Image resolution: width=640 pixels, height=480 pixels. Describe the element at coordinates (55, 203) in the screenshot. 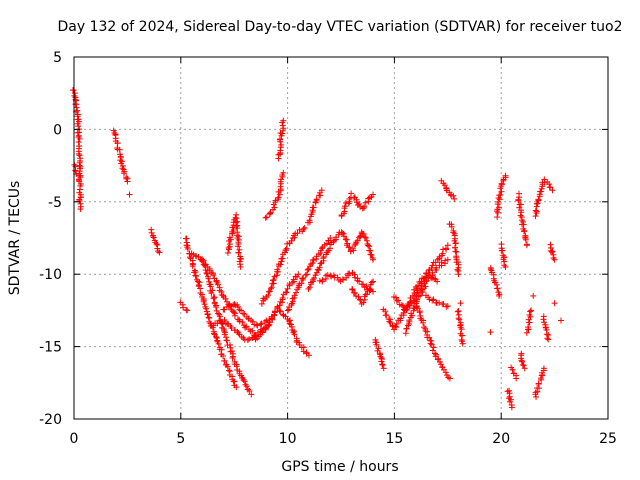

I see `y-tick-label: -5` at that location.